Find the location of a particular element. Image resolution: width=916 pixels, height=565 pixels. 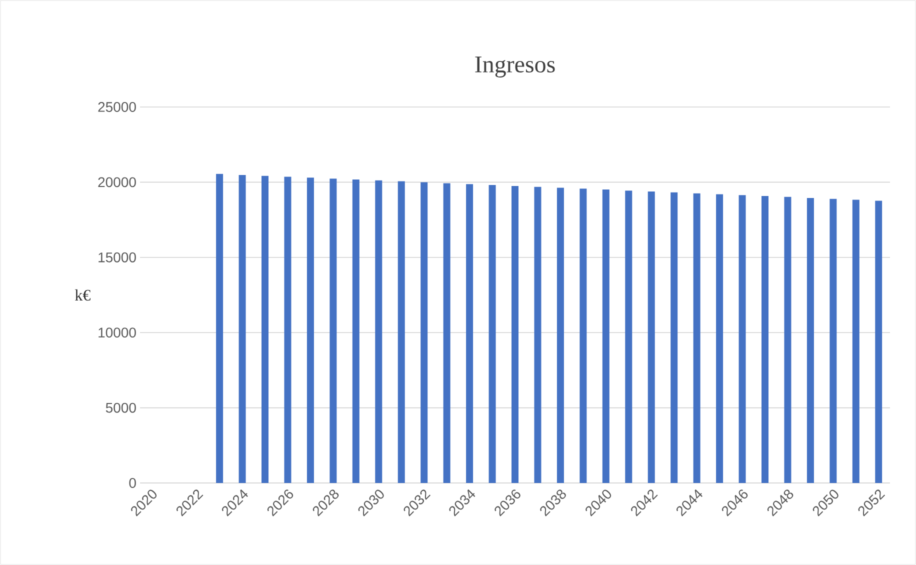

y-tick-label: 5000 is located at coordinates (121, 407).